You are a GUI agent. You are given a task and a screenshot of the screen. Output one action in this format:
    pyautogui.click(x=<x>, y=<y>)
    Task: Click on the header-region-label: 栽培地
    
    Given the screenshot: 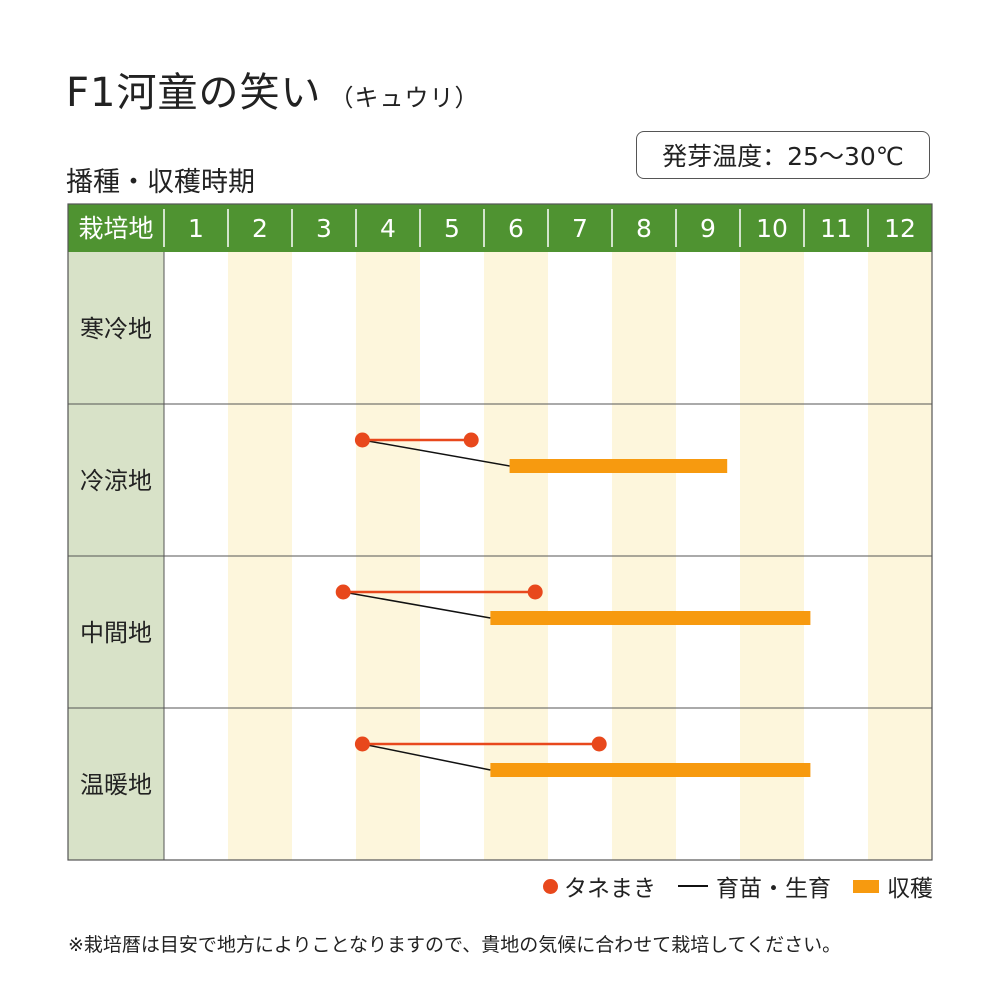 What is the action you would take?
    pyautogui.click(x=115, y=228)
    